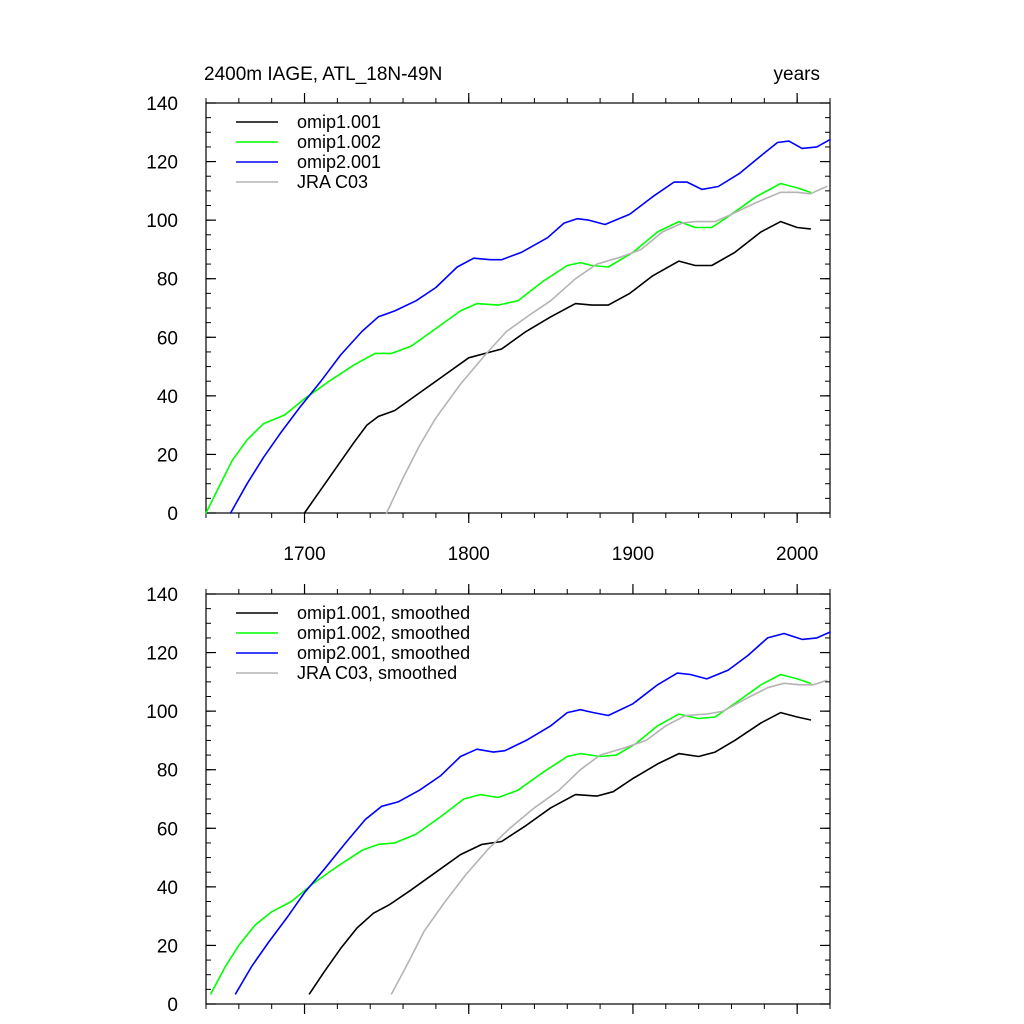  I want to click on x-tick-label: 2000, so click(797, 554).